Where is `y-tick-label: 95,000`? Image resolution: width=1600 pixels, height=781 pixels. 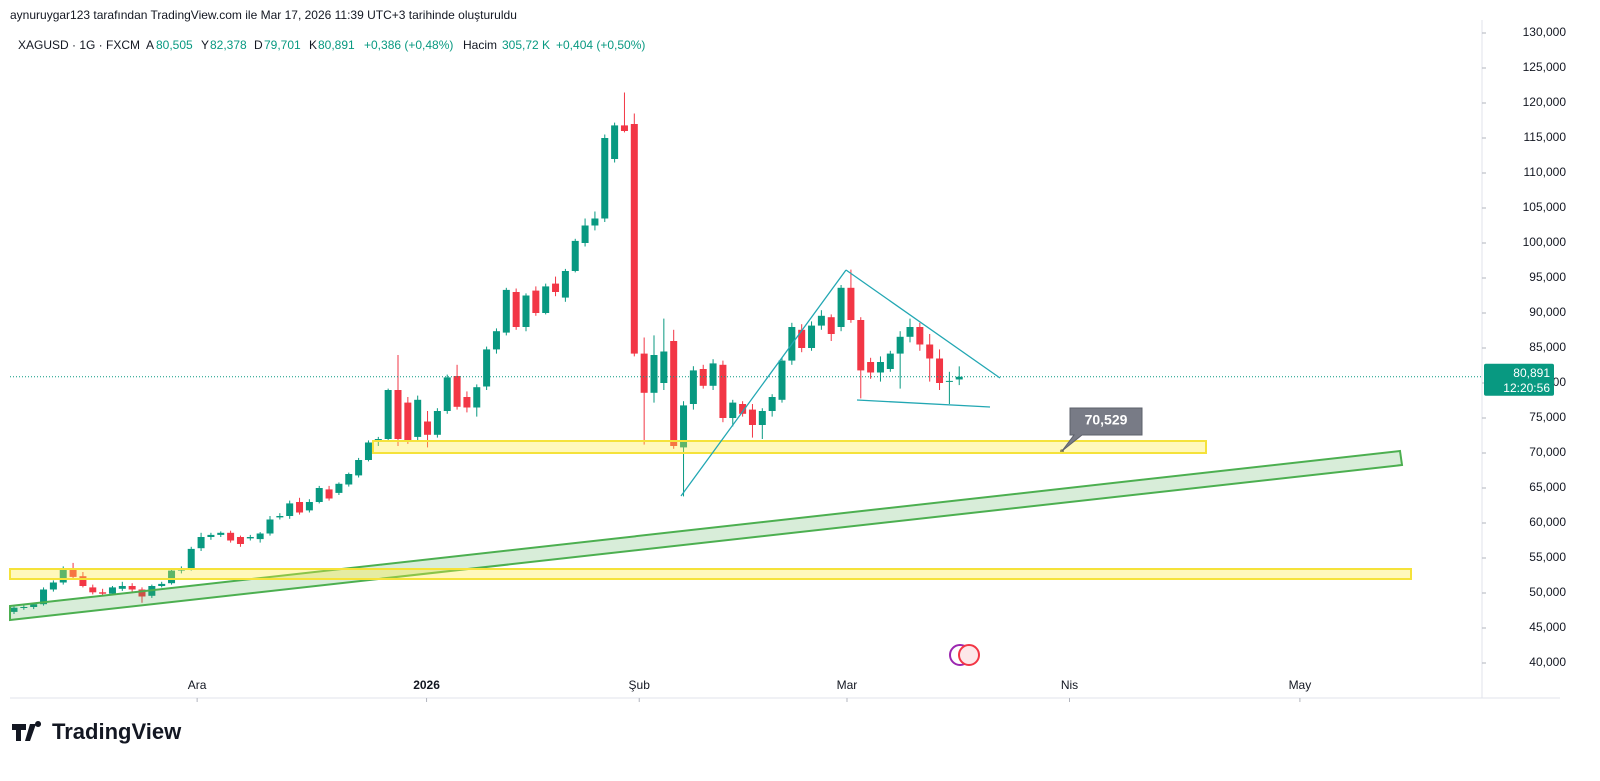
y-tick-label: 95,000 is located at coordinates (1547, 277).